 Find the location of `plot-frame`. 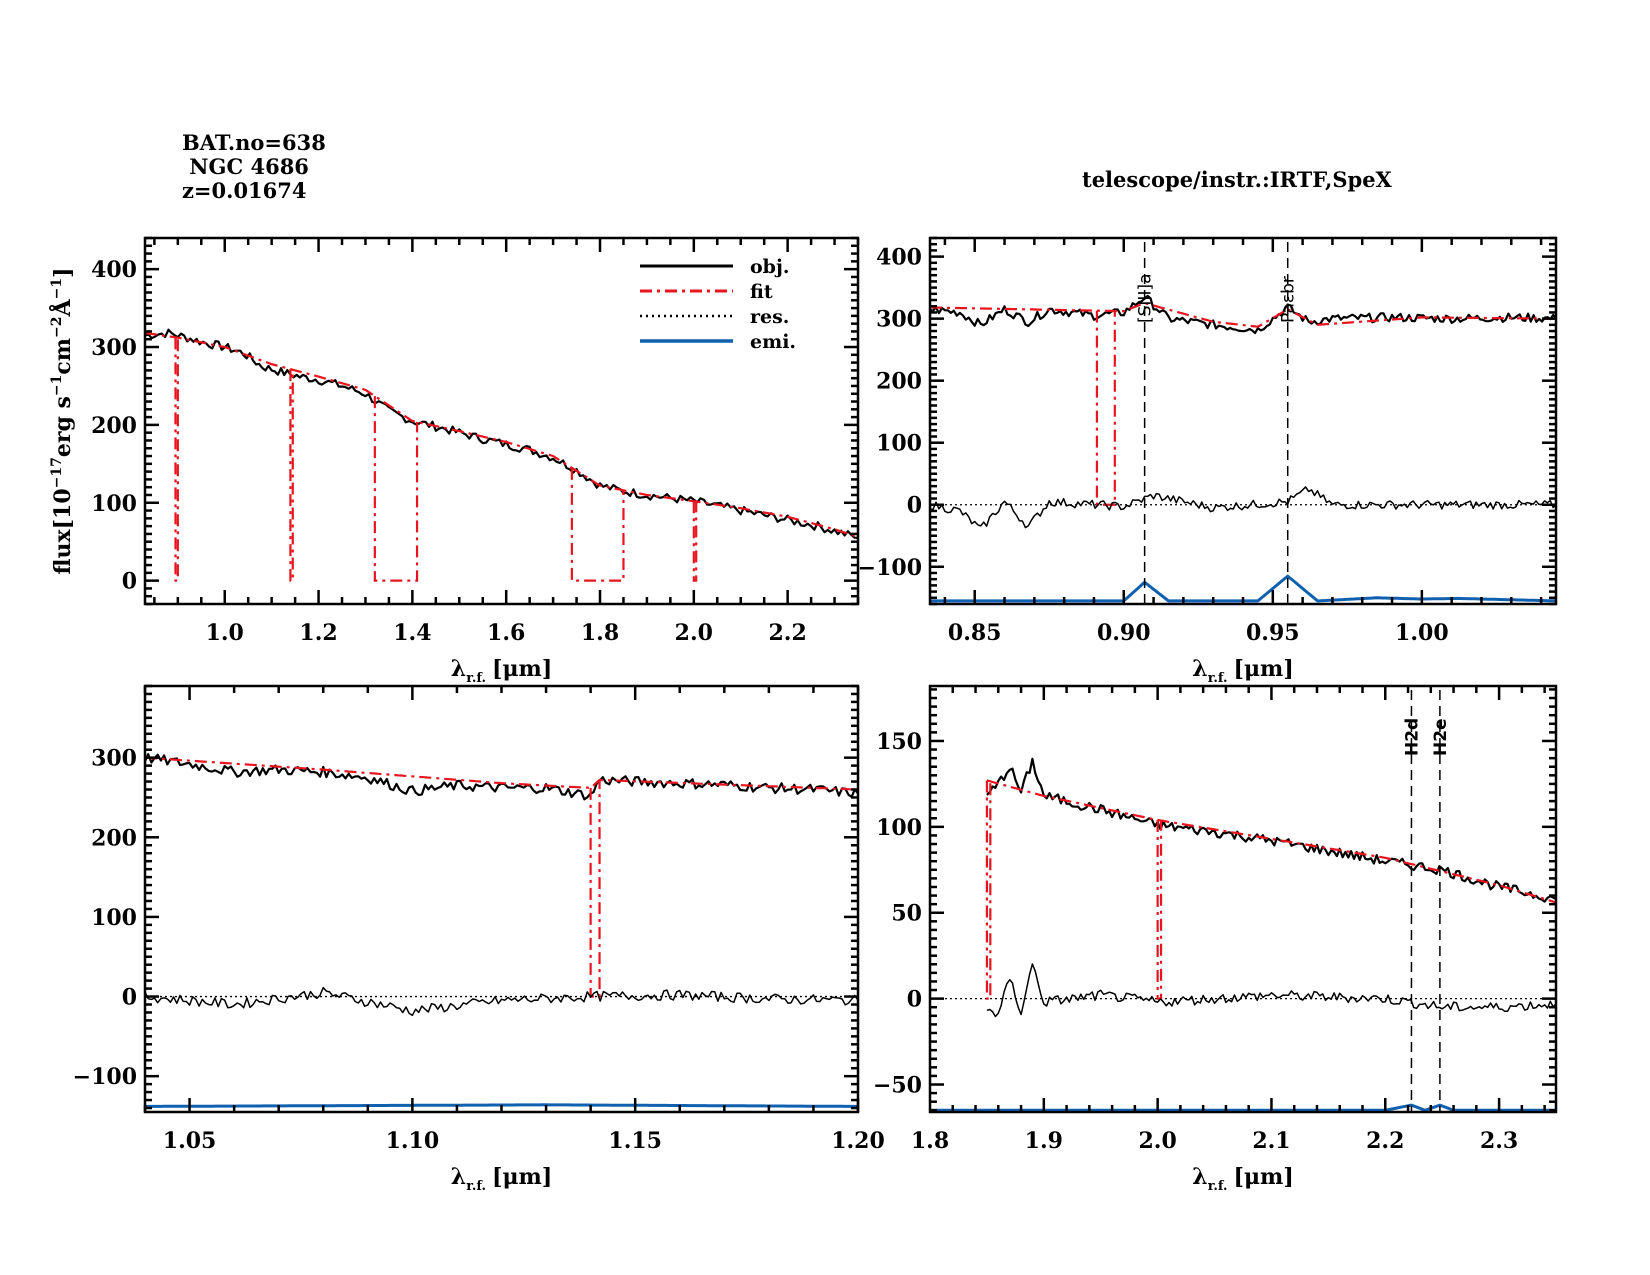

plot-frame is located at coordinates (1243, 421).